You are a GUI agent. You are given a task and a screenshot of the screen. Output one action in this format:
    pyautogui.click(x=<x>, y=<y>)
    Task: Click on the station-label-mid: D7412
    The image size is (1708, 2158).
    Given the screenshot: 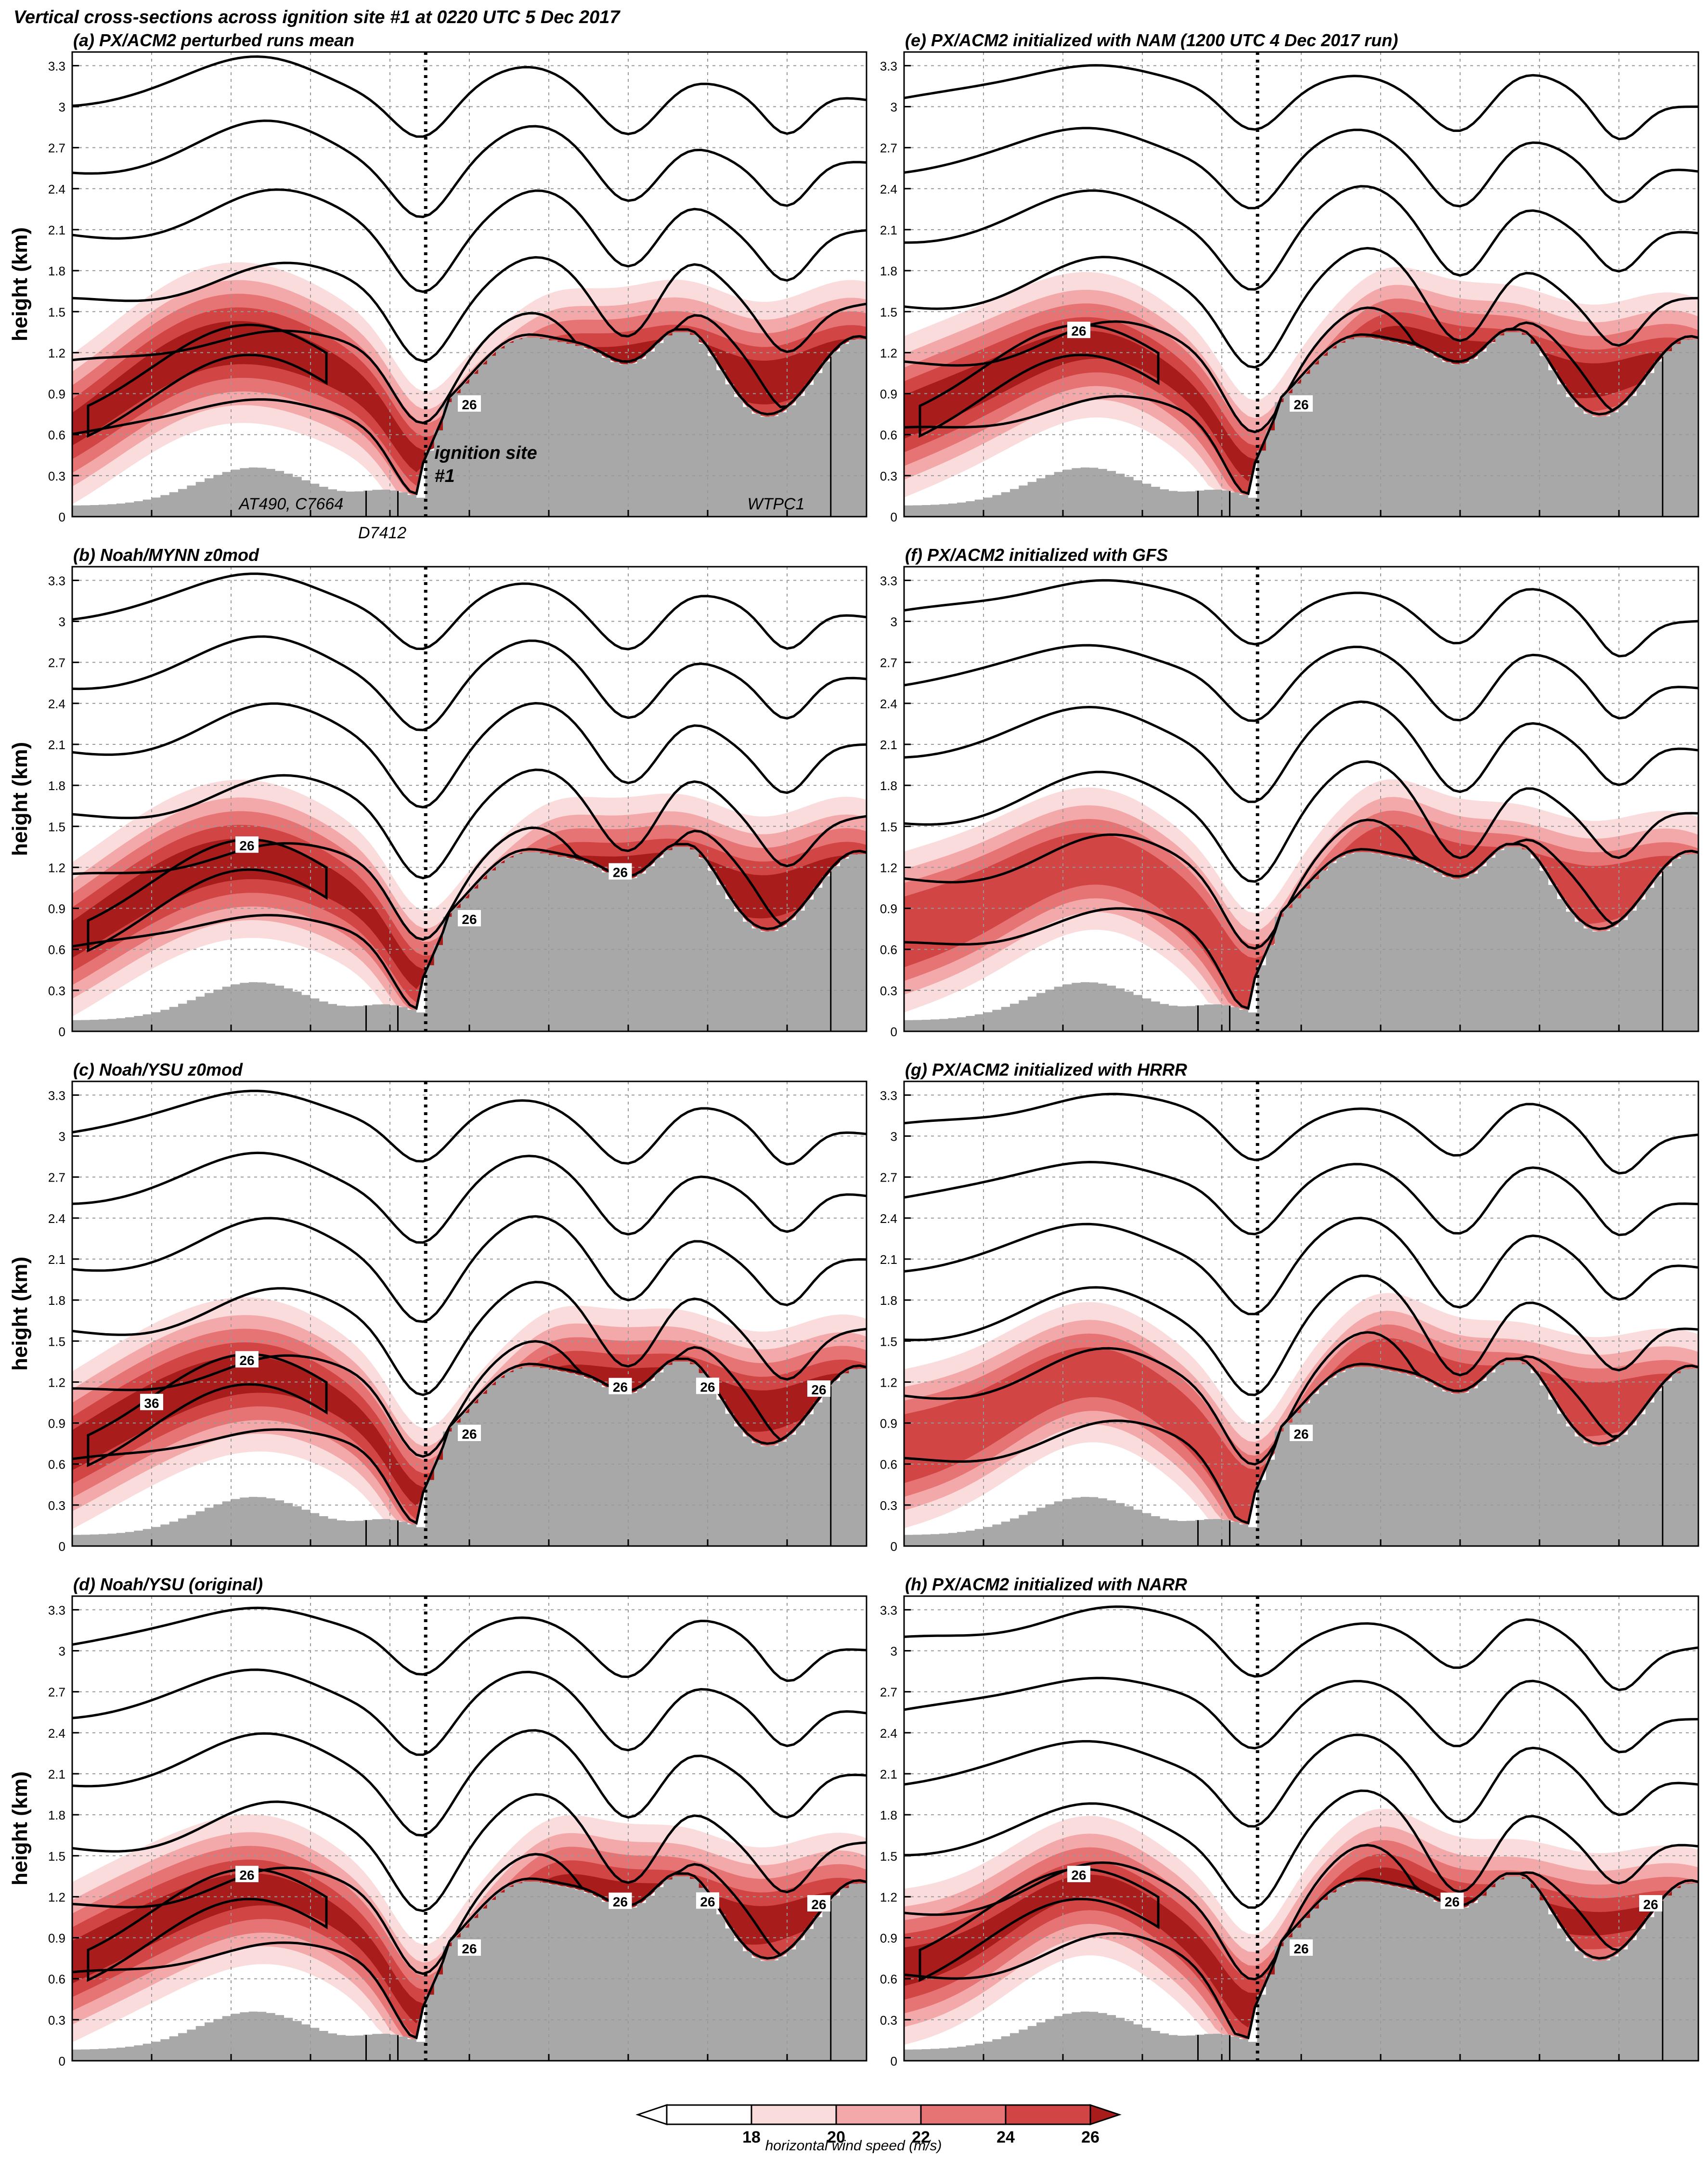 What is the action you would take?
    pyautogui.click(x=382, y=533)
    